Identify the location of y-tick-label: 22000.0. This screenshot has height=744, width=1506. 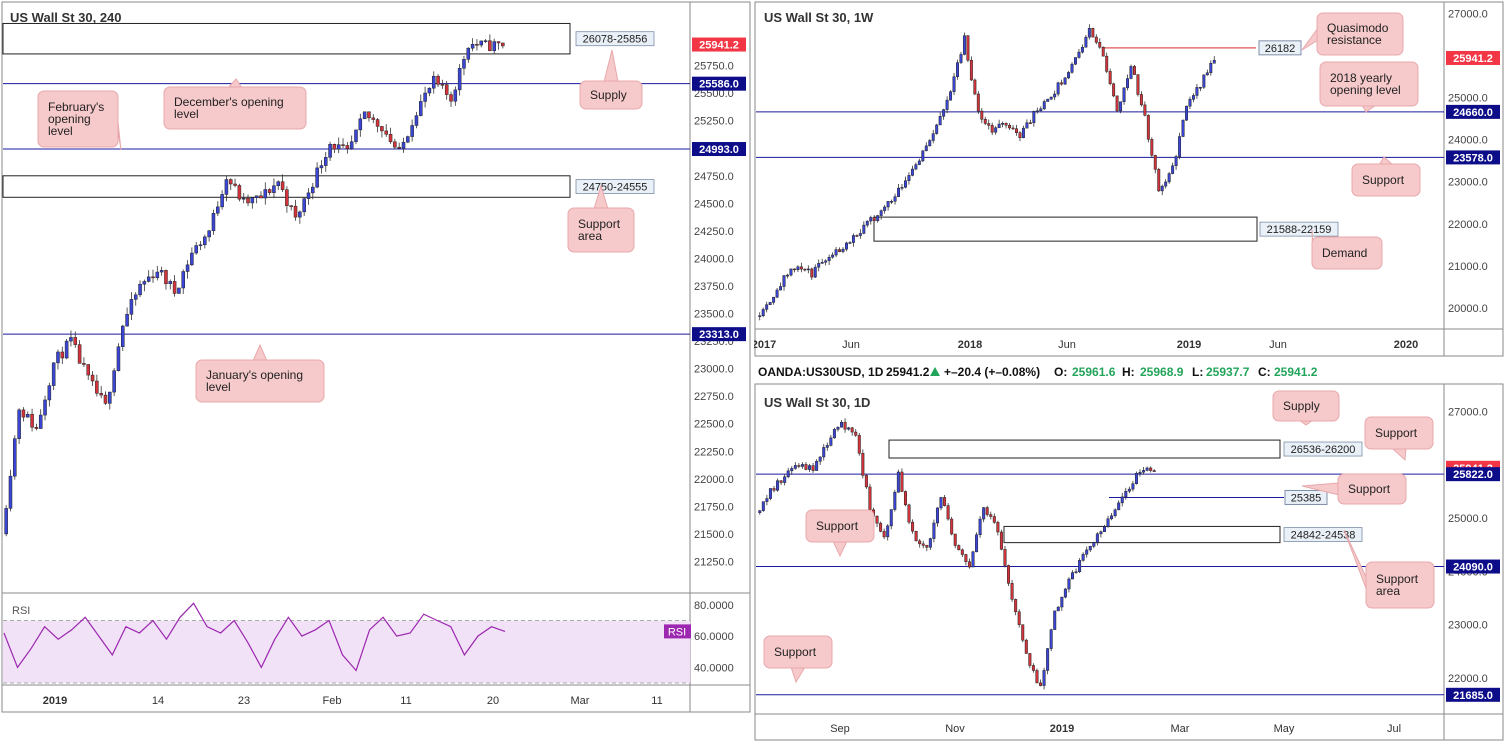
(714, 480).